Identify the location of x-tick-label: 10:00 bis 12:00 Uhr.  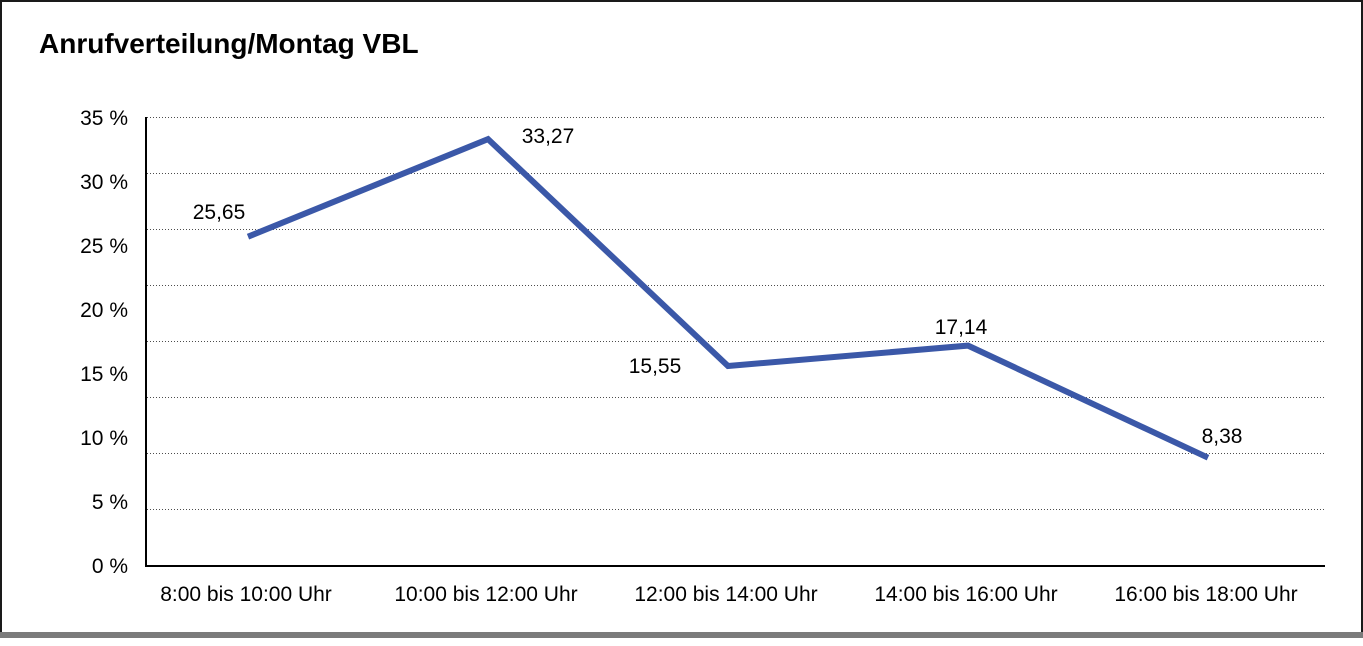
(486, 594).